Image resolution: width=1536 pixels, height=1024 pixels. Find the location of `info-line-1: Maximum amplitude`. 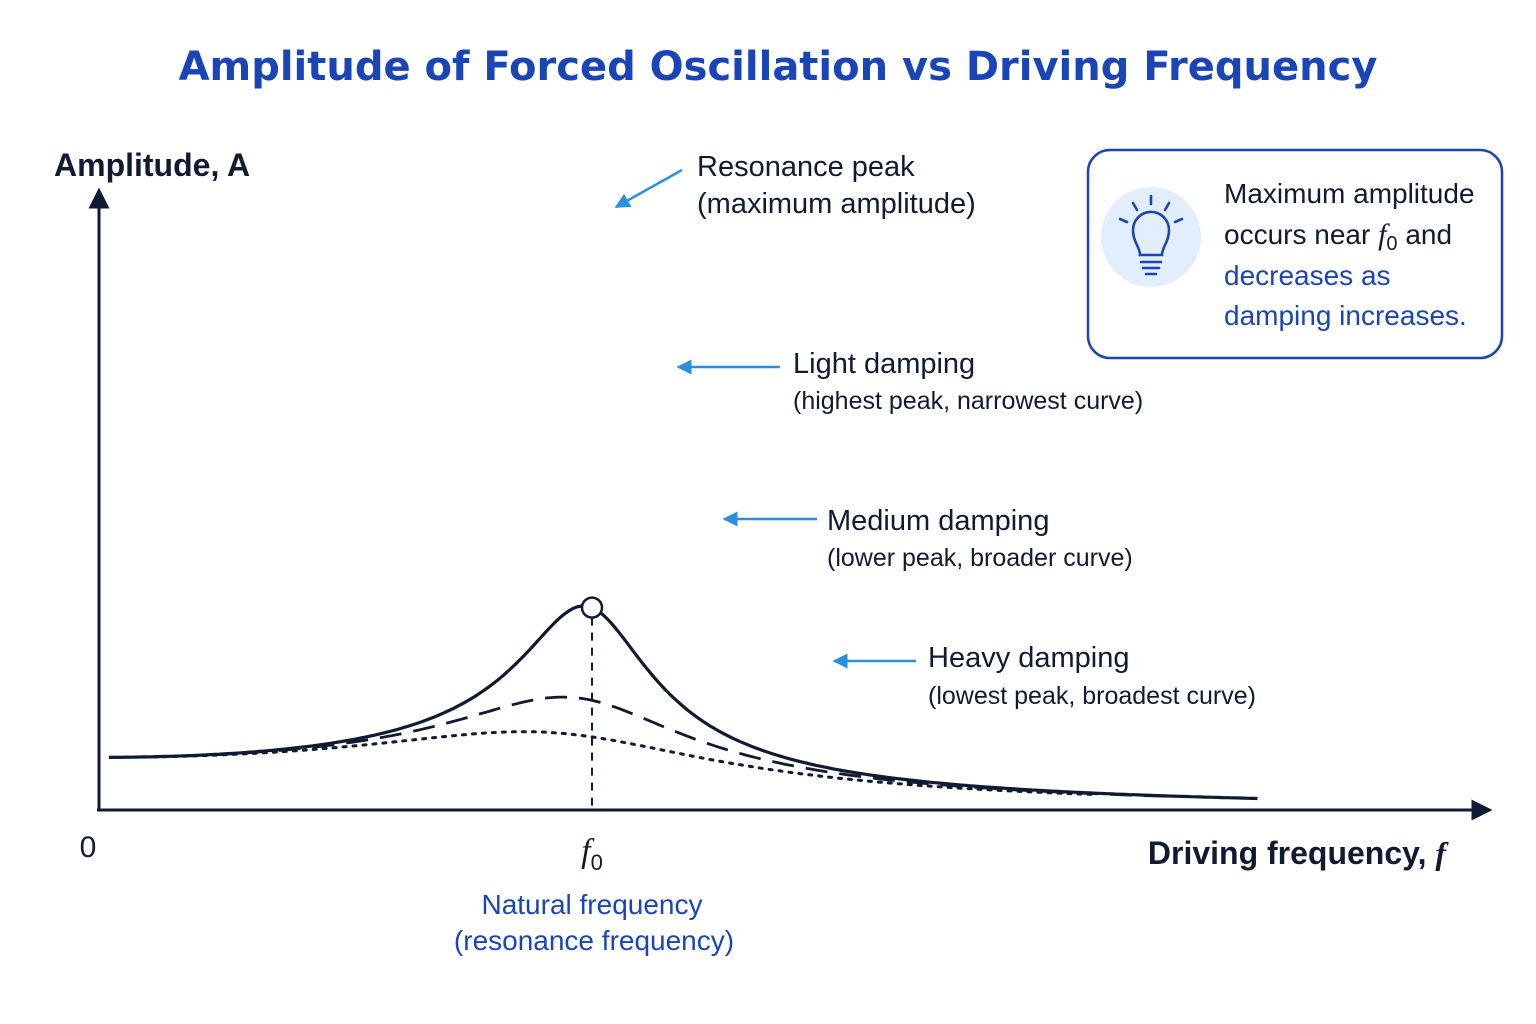

info-line-1: Maximum amplitude is located at coordinates (1349, 193).